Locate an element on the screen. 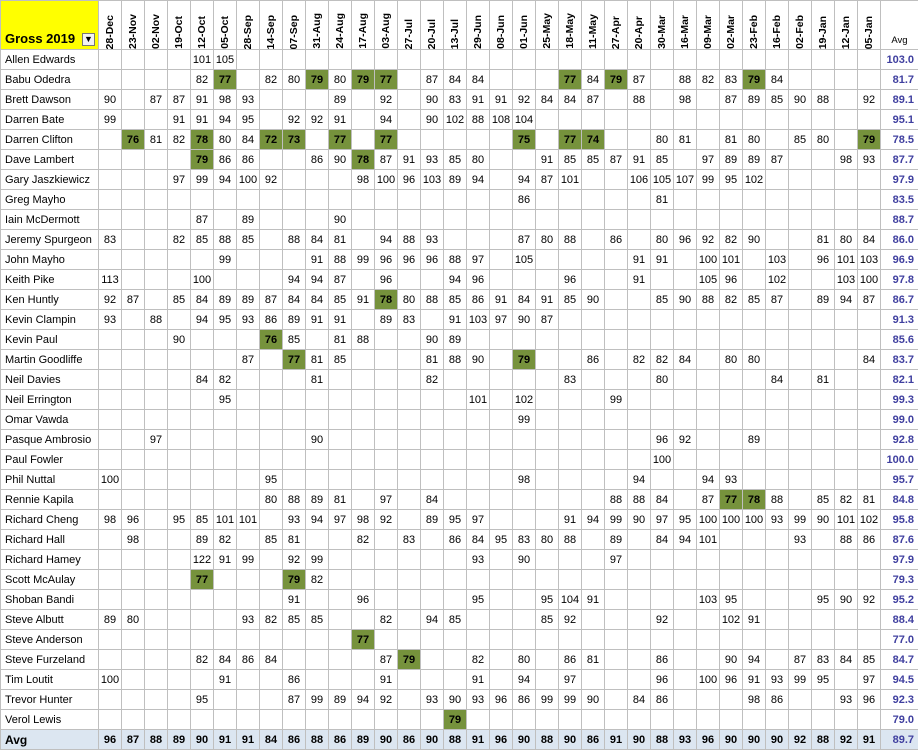  score-cell: 77 is located at coordinates (363, 640).